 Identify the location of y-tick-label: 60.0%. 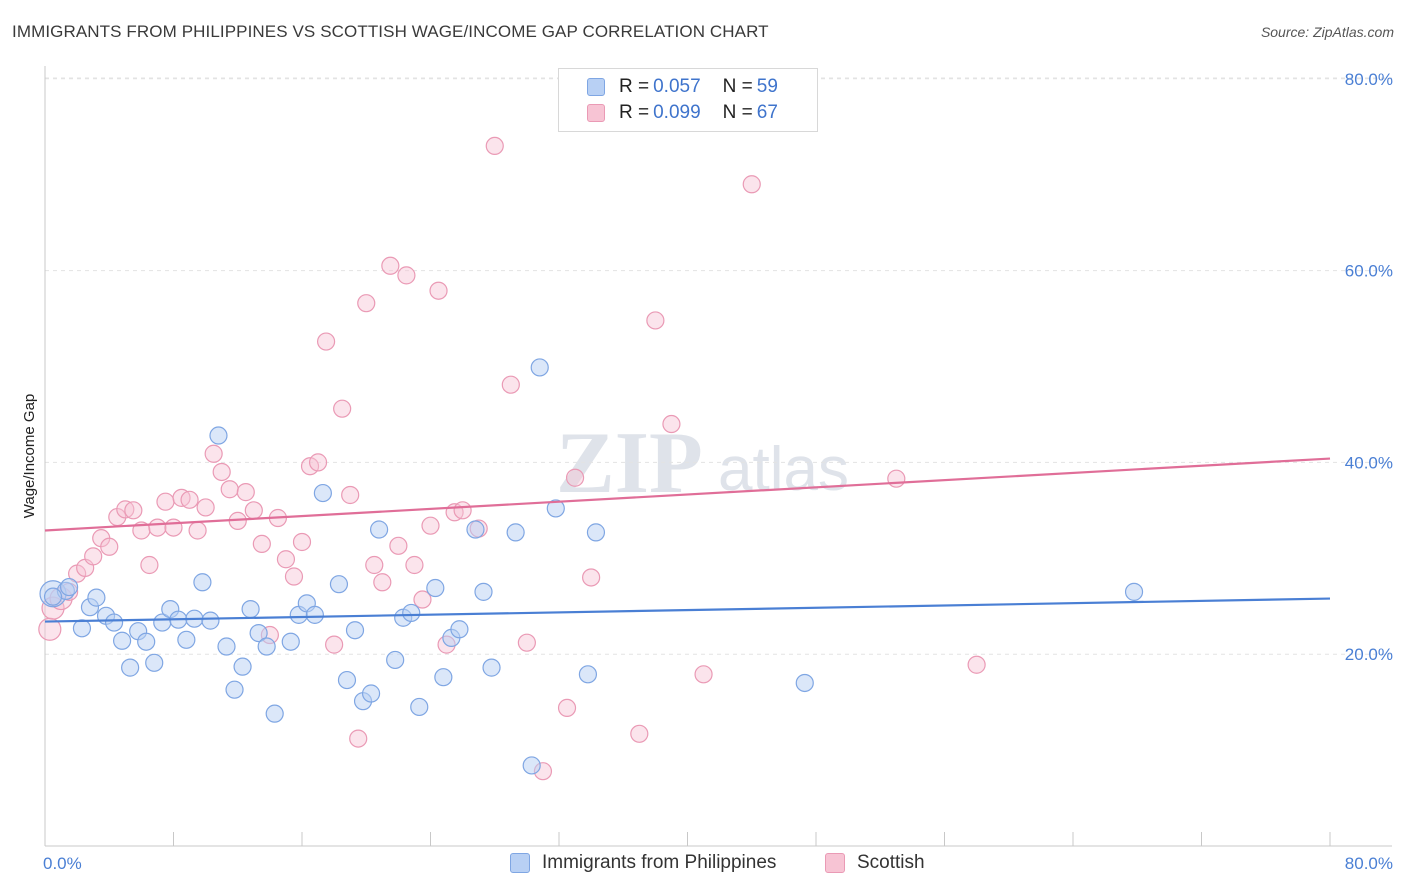
(1369, 271).